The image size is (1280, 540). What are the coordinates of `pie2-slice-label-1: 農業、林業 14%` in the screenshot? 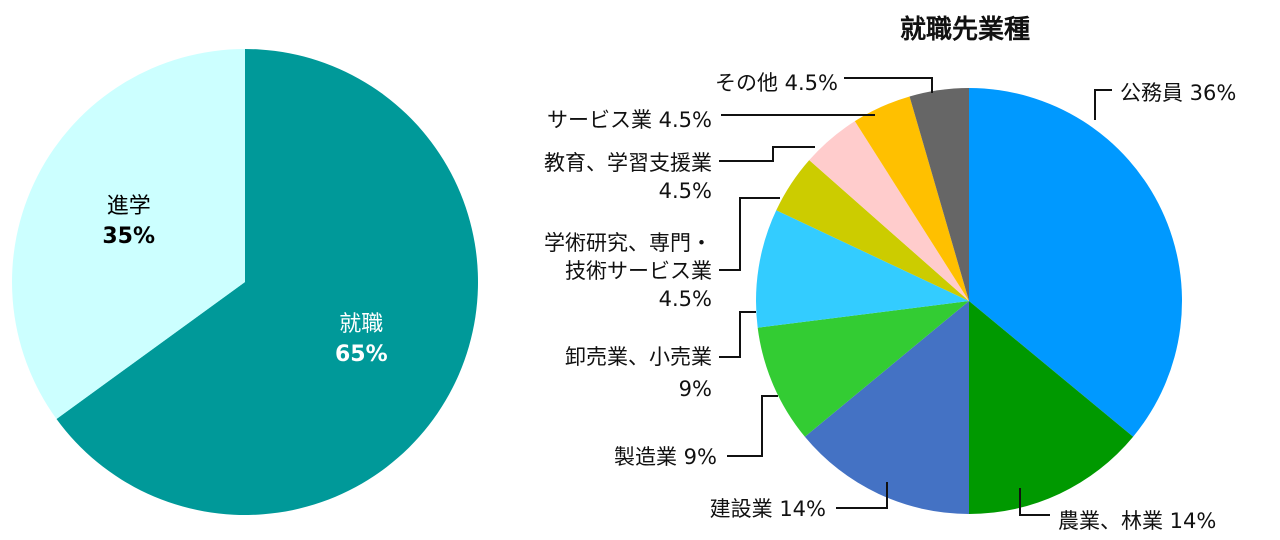 It's located at (1137, 521).